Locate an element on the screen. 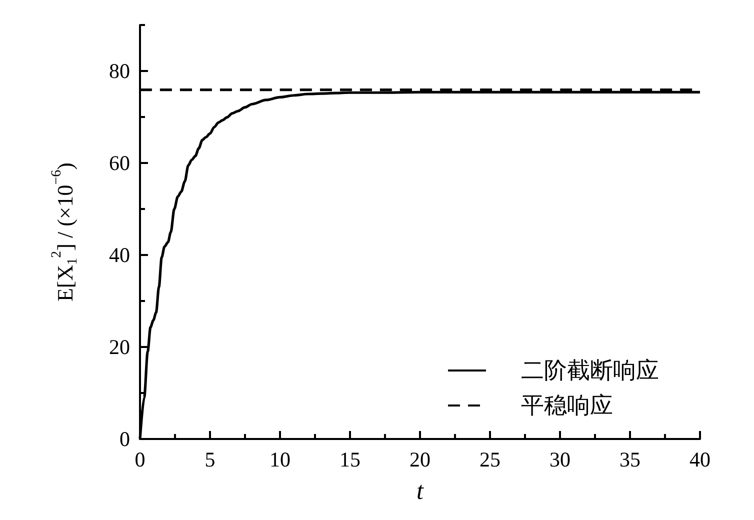 The width and height of the screenshot is (754, 520). y-tick-label: 60 is located at coordinates (119, 163).